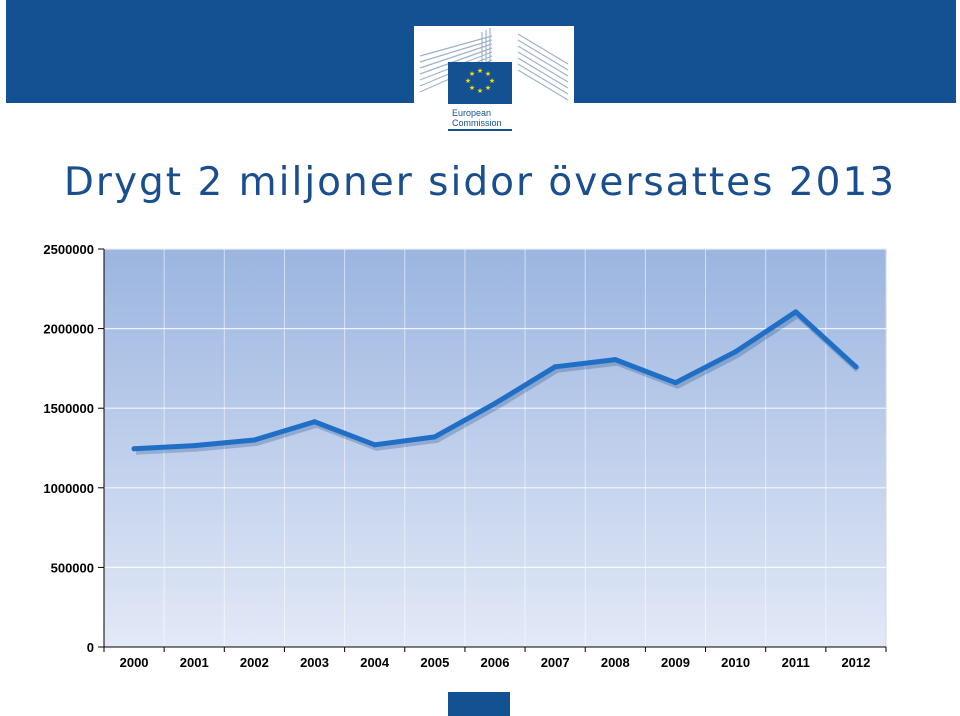 The height and width of the screenshot is (716, 960). What do you see at coordinates (796, 662) in the screenshot?
I see `x-tick-label: 2011` at bounding box center [796, 662].